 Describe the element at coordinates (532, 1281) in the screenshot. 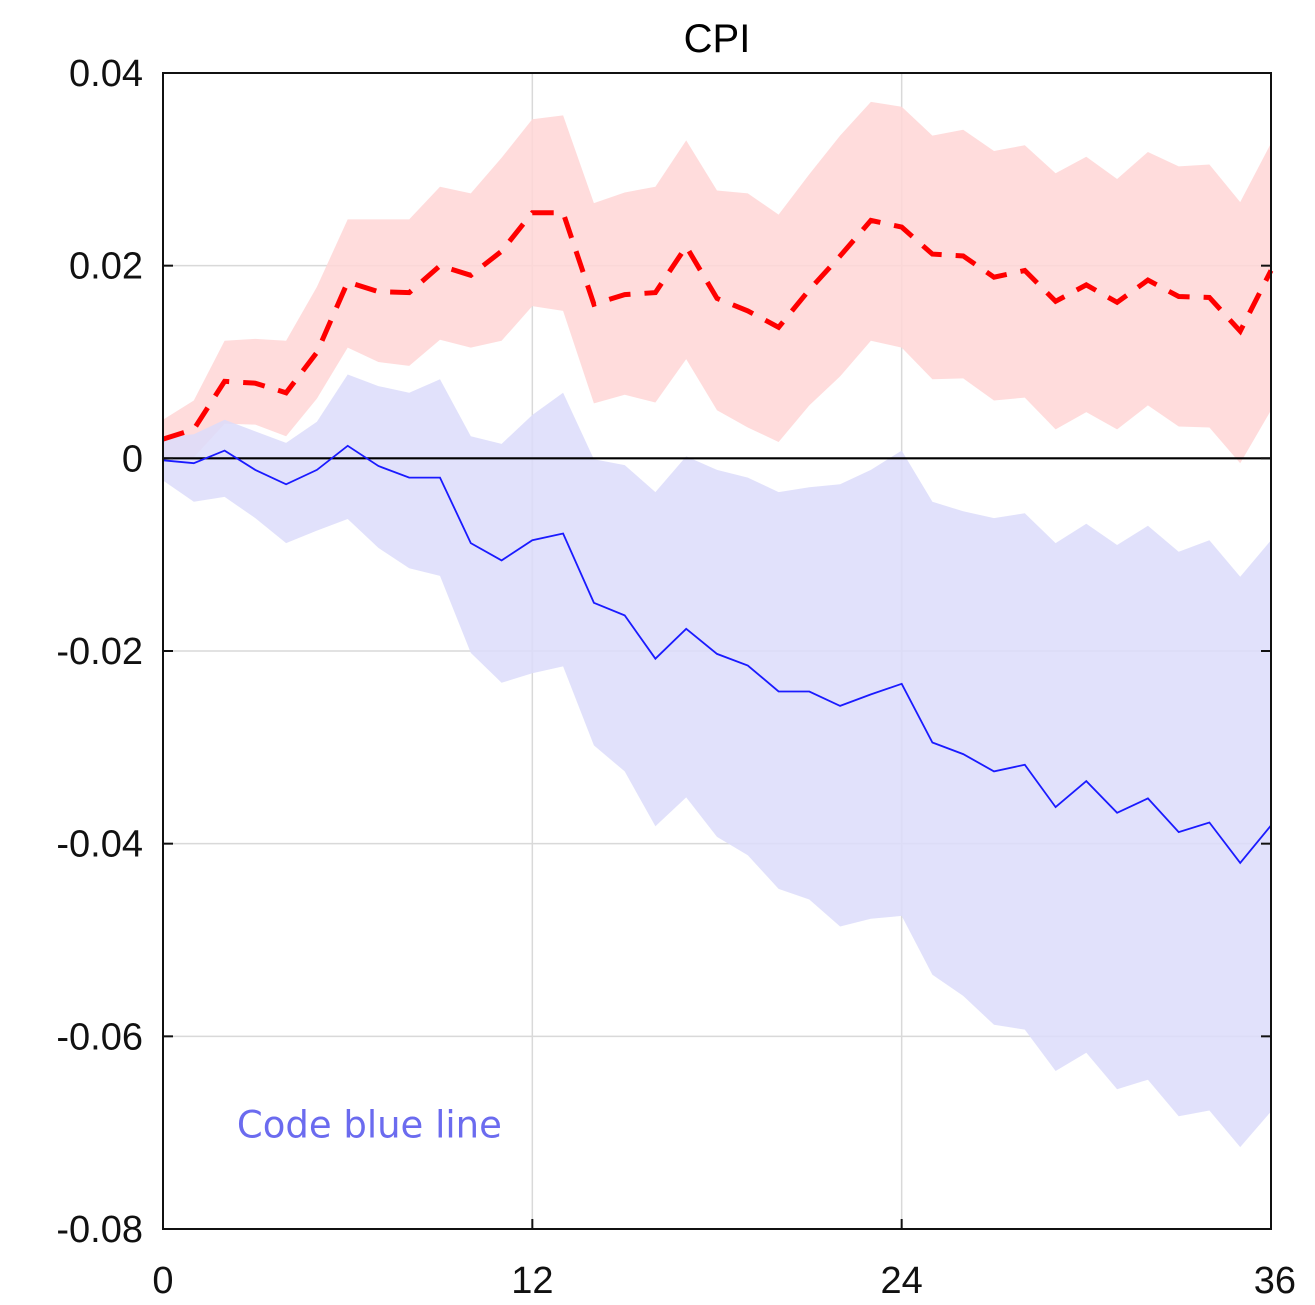

I see `x-tick-label: 12` at that location.